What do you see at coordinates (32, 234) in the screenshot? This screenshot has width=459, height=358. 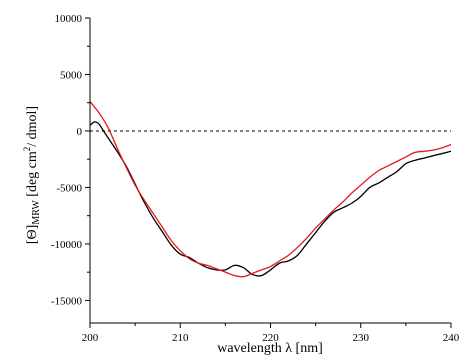 I see `y-axis-title-prefix: [Θ]` at bounding box center [32, 234].